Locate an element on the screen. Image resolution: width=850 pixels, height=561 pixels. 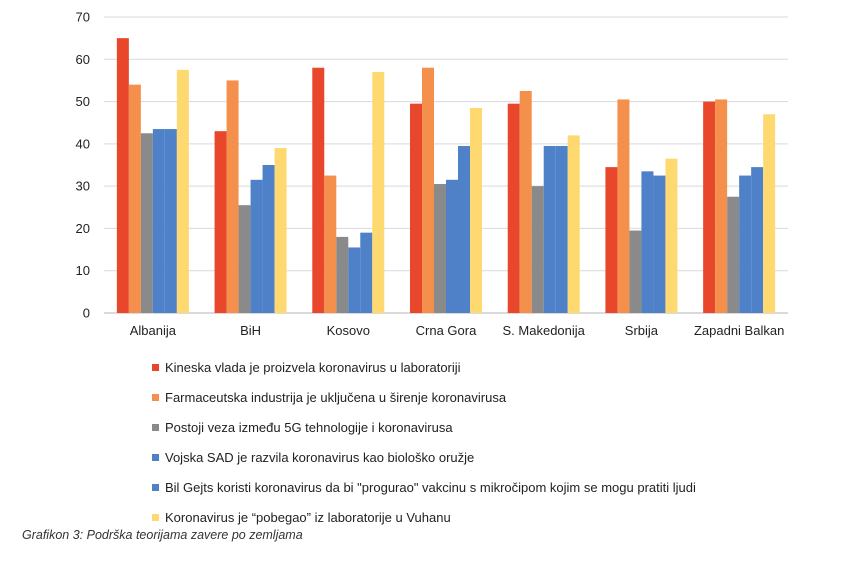
y-tick-label: 40 is located at coordinates (83, 143).